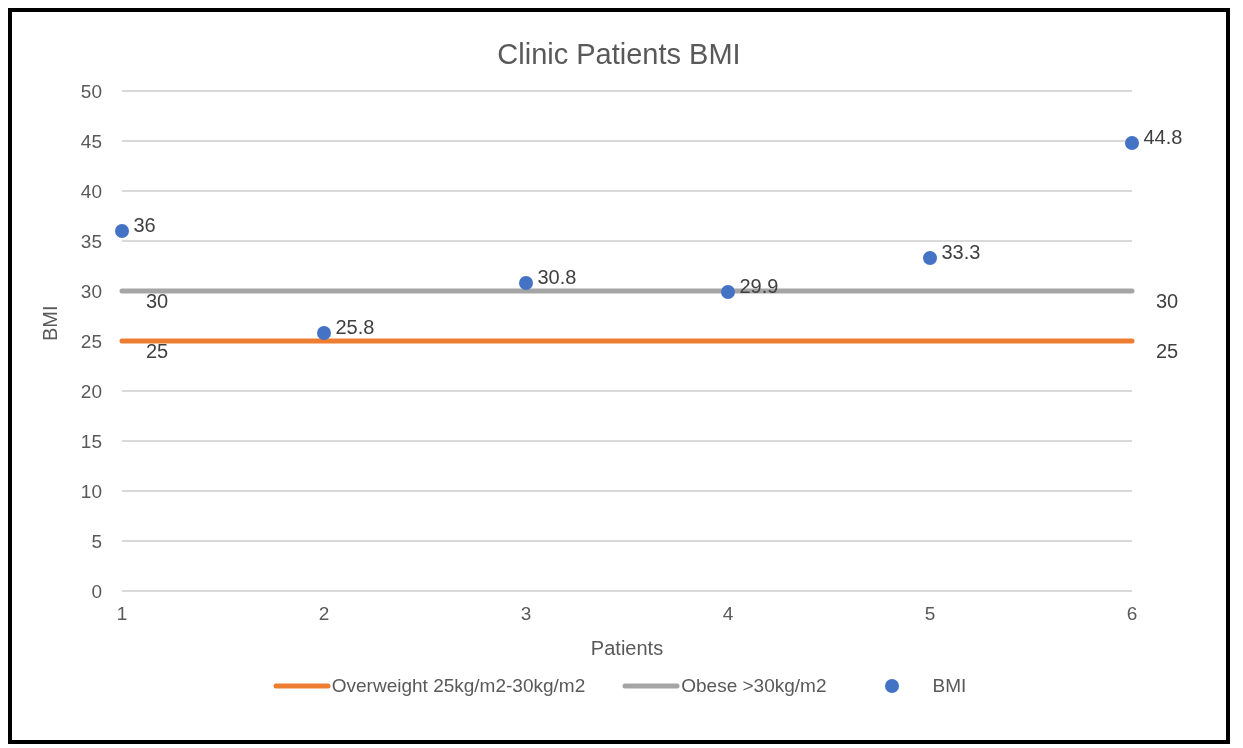 The image size is (1243, 748). Describe the element at coordinates (91, 241) in the screenshot. I see `y-tick-label: 35` at that location.